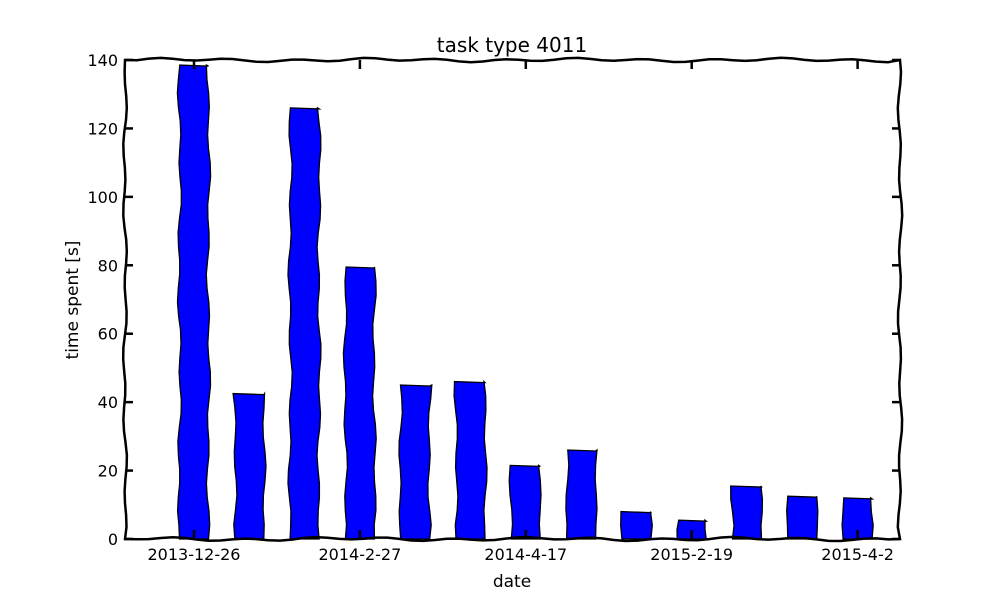  Describe the element at coordinates (102, 60) in the screenshot. I see `y-tick-label: 140` at that location.